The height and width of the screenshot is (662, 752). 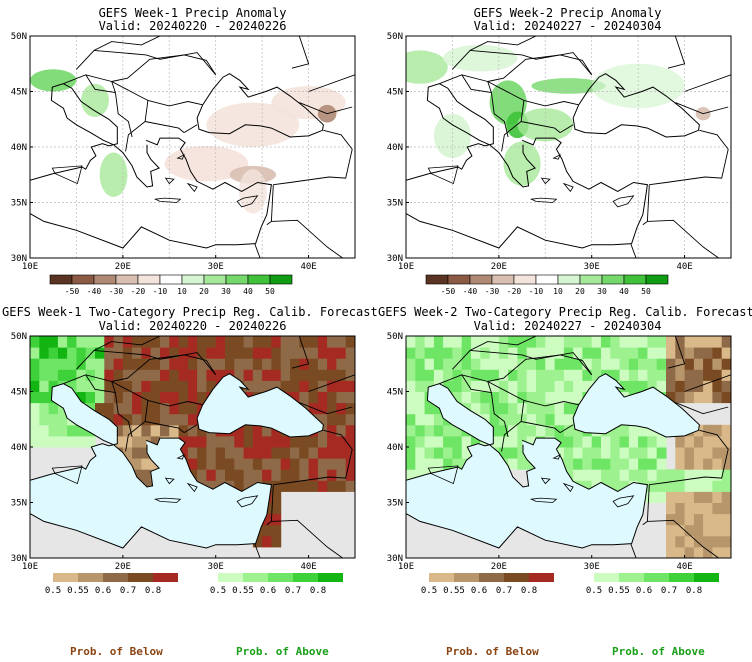 I want to click on colorbar-label-below: 0.55, so click(x=78, y=591).